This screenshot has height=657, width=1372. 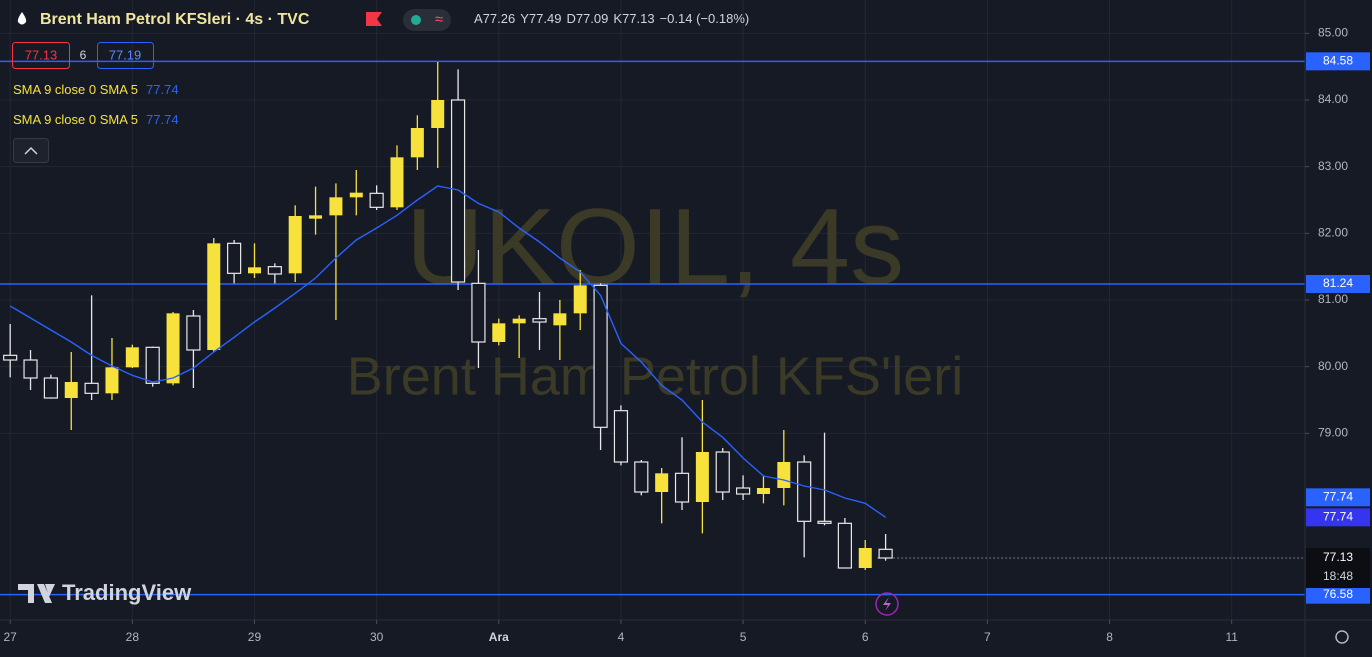 I want to click on event-icon, so click(x=887, y=604).